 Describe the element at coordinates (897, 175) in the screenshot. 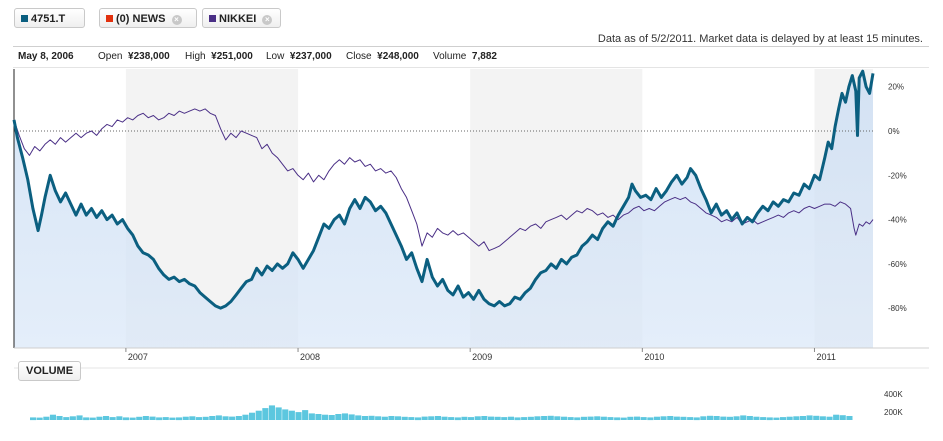

I see `y-tick-label: -20%` at that location.